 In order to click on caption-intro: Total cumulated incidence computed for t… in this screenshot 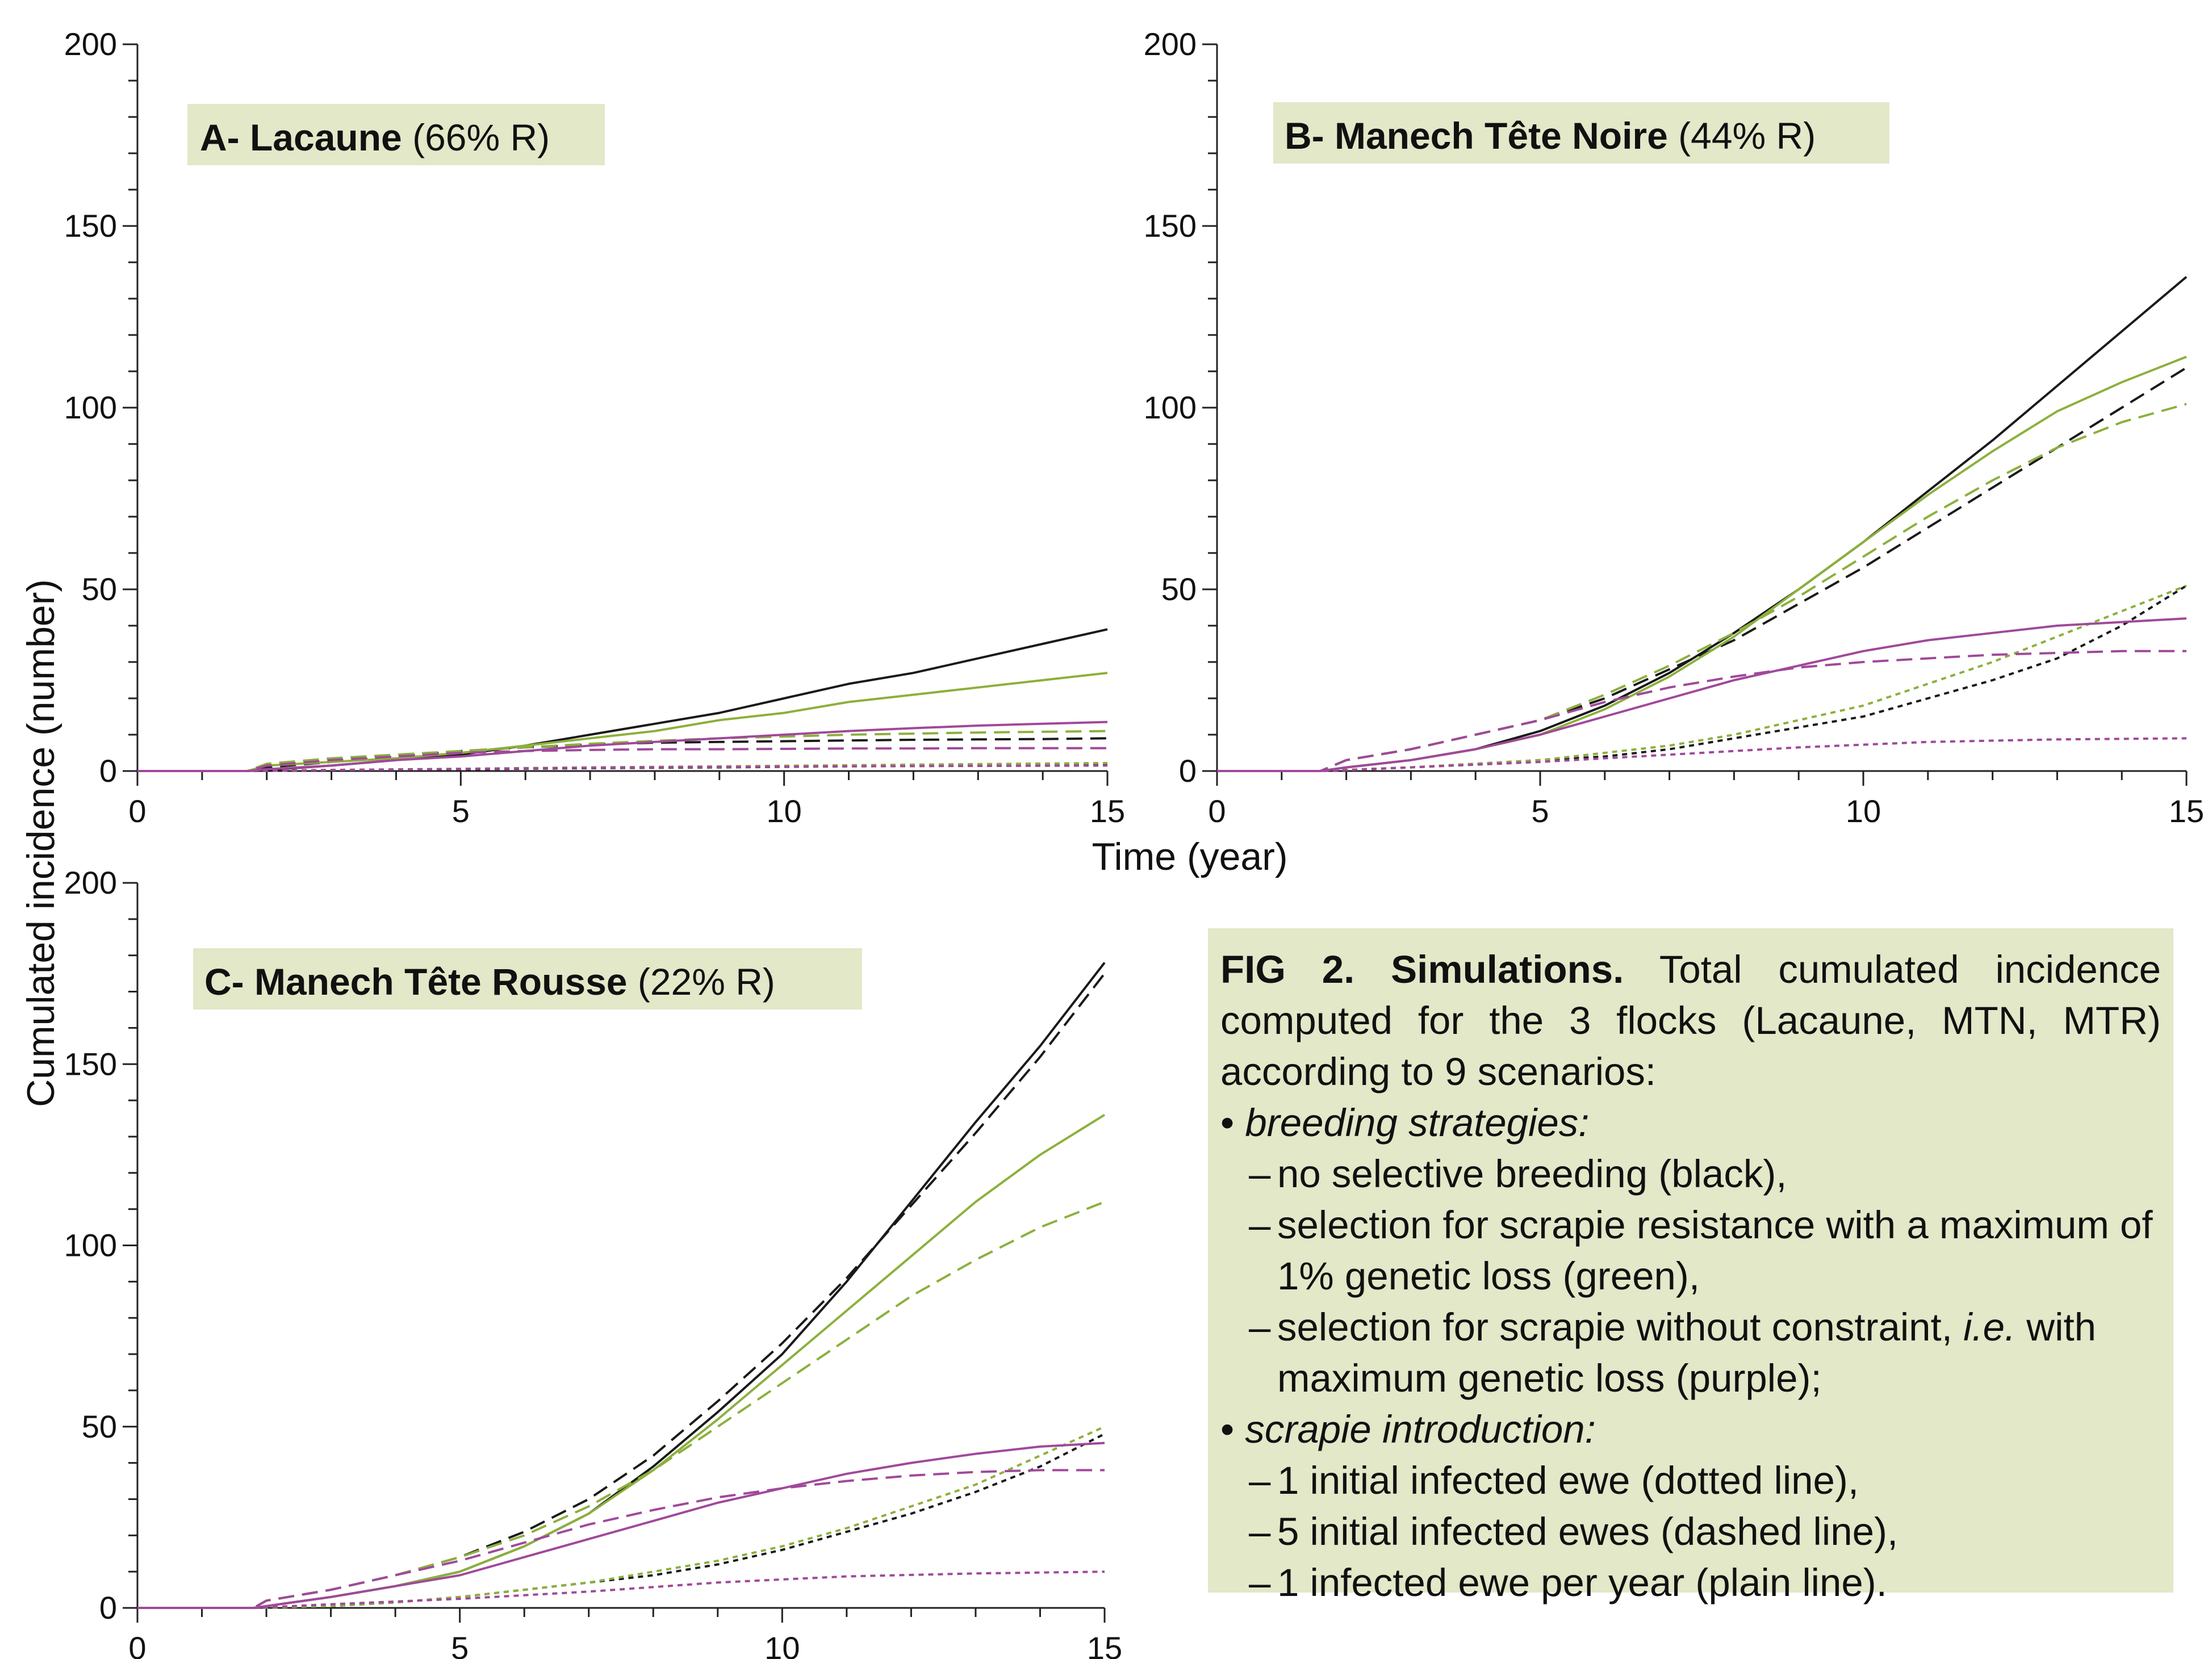, I will do `click(1690, 1021)`.